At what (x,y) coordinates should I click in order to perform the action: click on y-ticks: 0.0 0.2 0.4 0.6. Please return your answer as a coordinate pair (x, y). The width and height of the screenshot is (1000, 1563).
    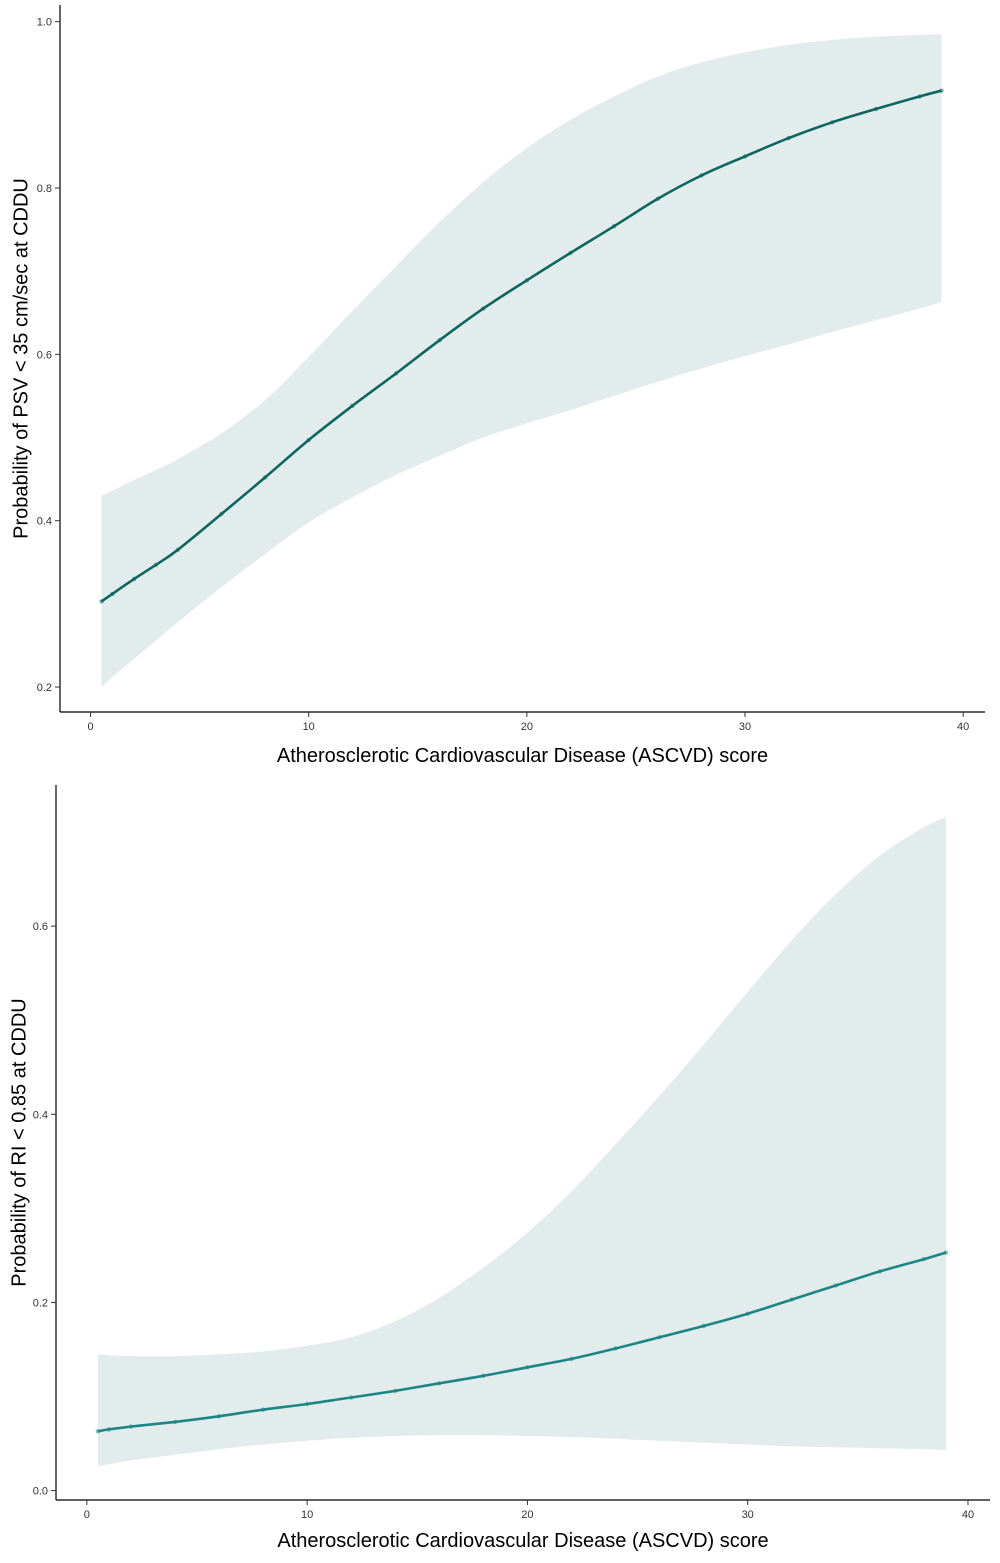
    Looking at the image, I should click on (44, 1209).